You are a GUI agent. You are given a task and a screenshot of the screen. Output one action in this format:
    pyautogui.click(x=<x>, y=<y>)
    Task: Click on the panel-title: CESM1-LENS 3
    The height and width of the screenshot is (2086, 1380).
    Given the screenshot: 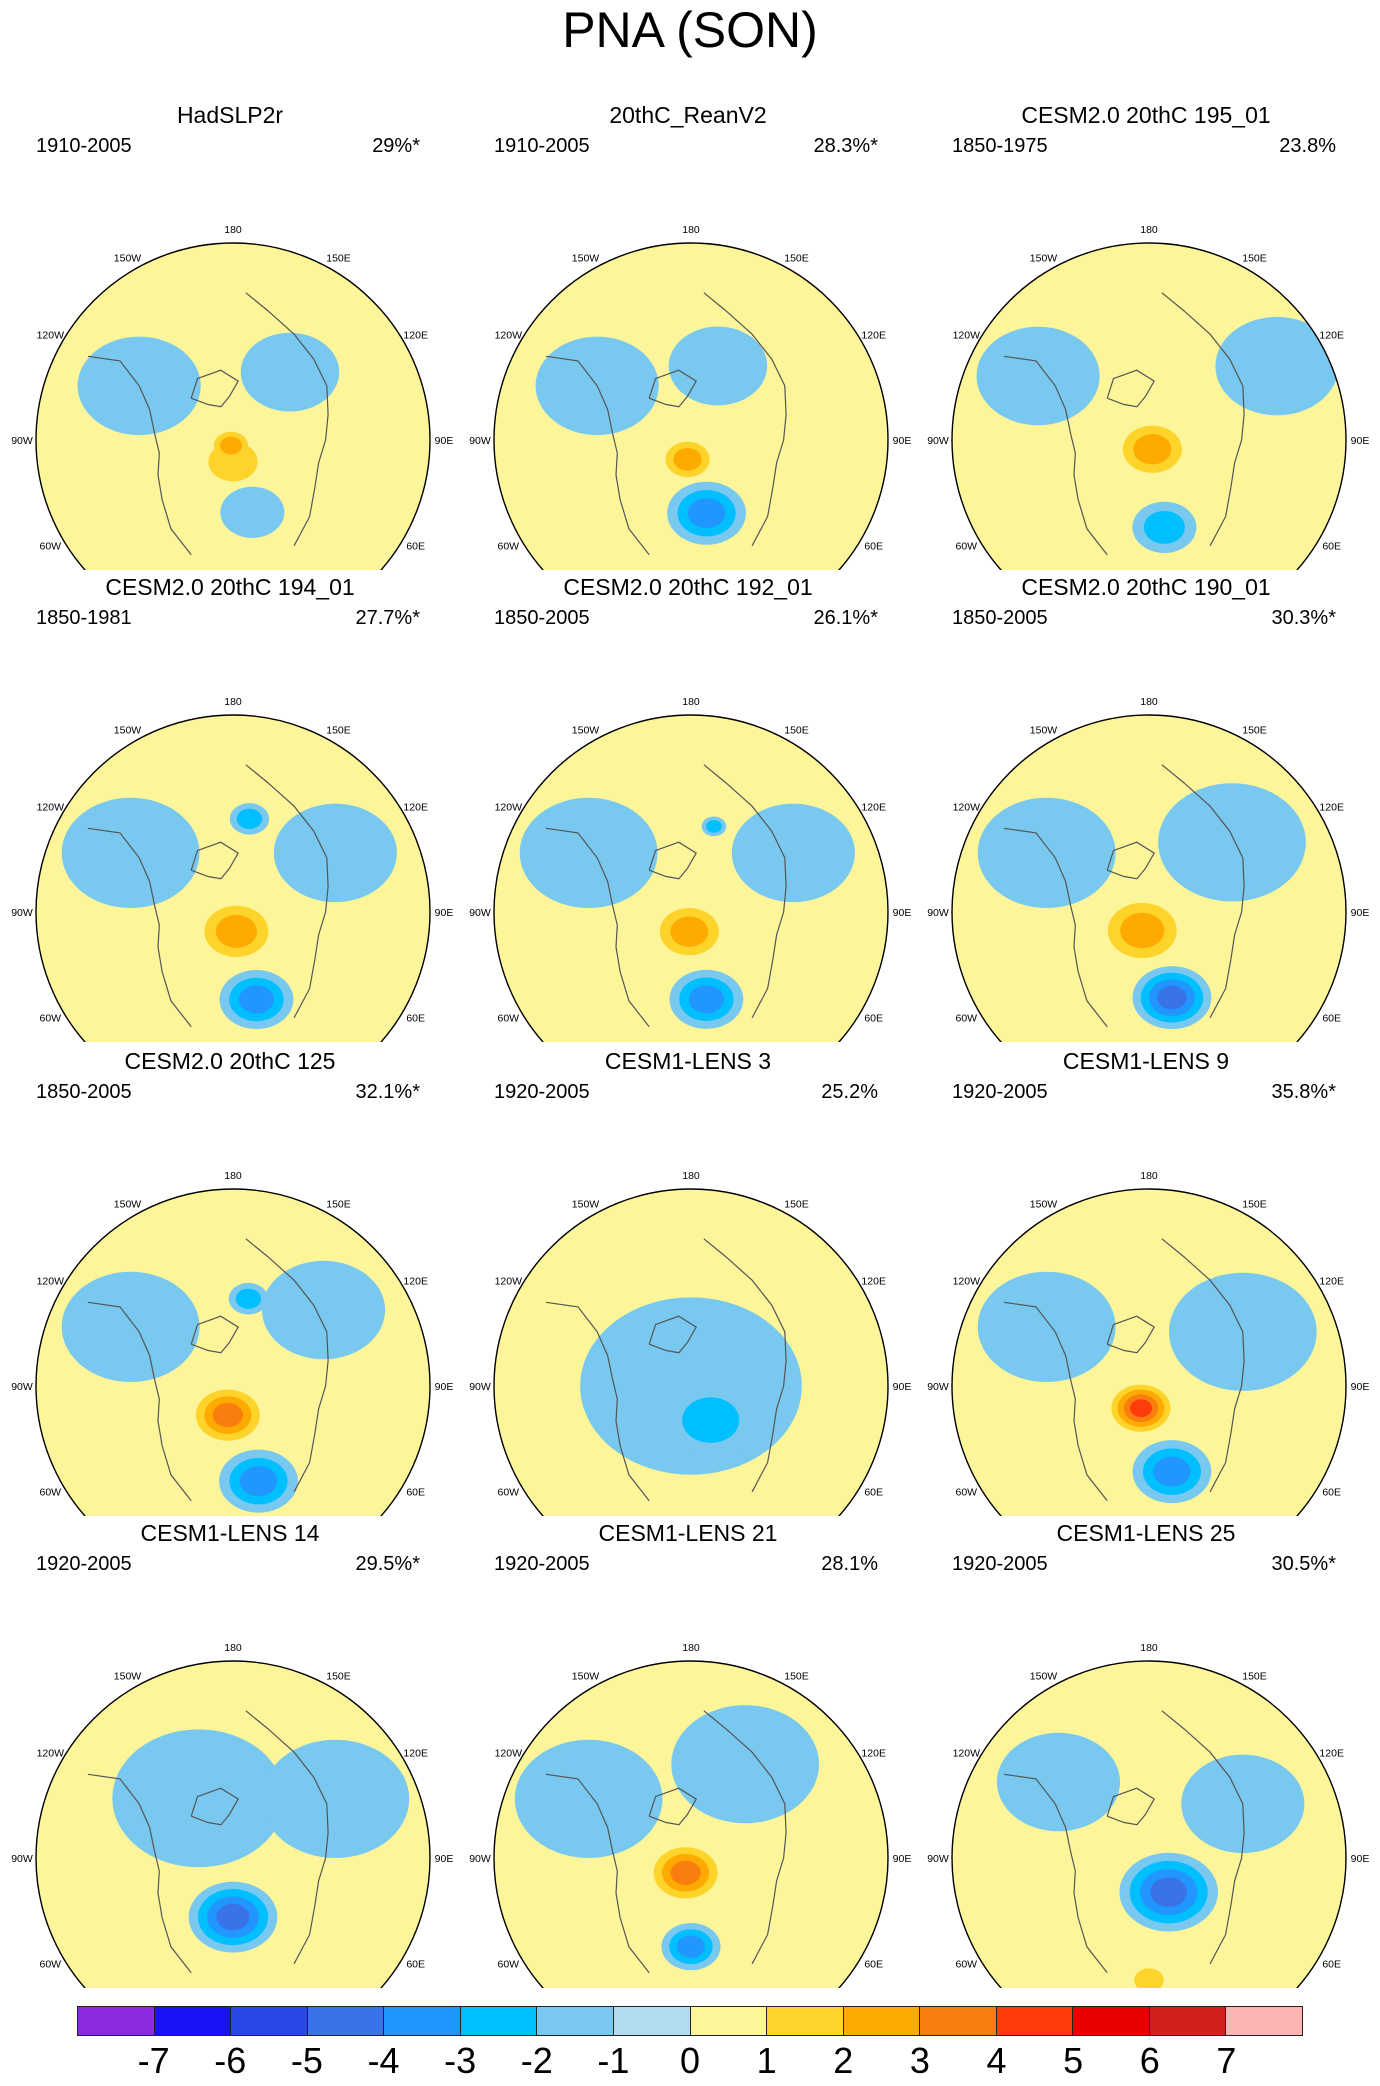 What is the action you would take?
    pyautogui.click(x=688, y=1061)
    